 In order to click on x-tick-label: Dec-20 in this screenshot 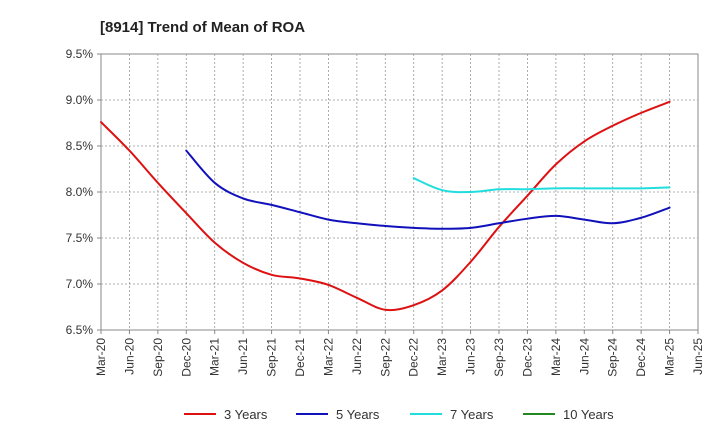, I will do `click(186, 357)`.